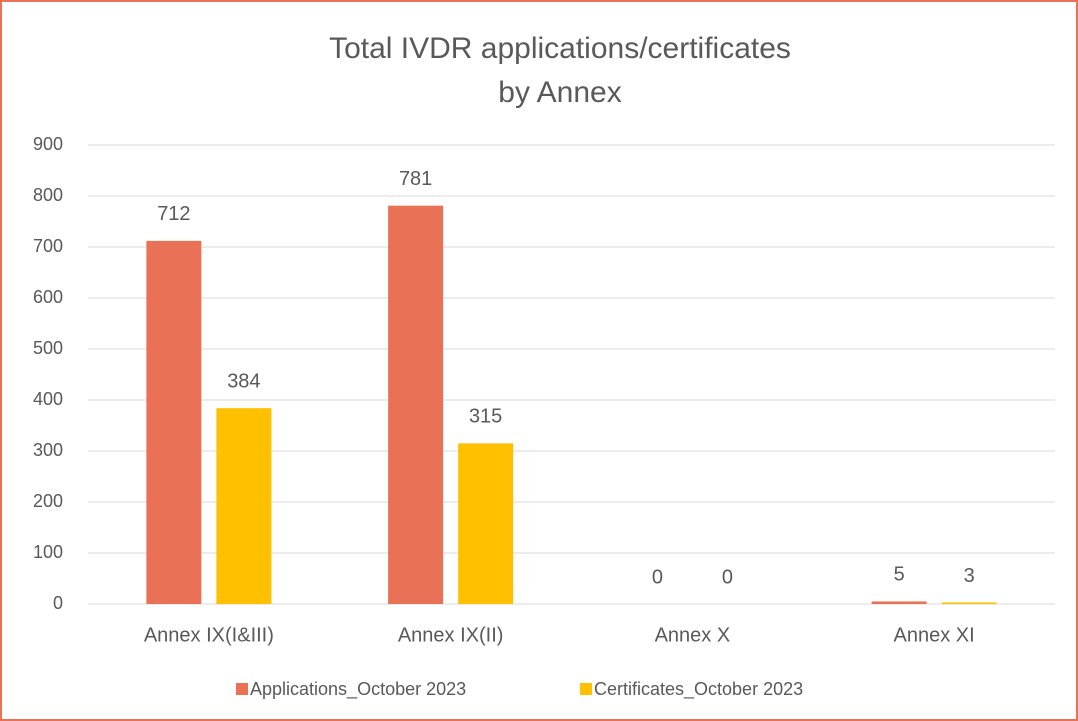 This screenshot has height=721, width=1078. What do you see at coordinates (243, 381) in the screenshot?
I see `data-label: 384` at bounding box center [243, 381].